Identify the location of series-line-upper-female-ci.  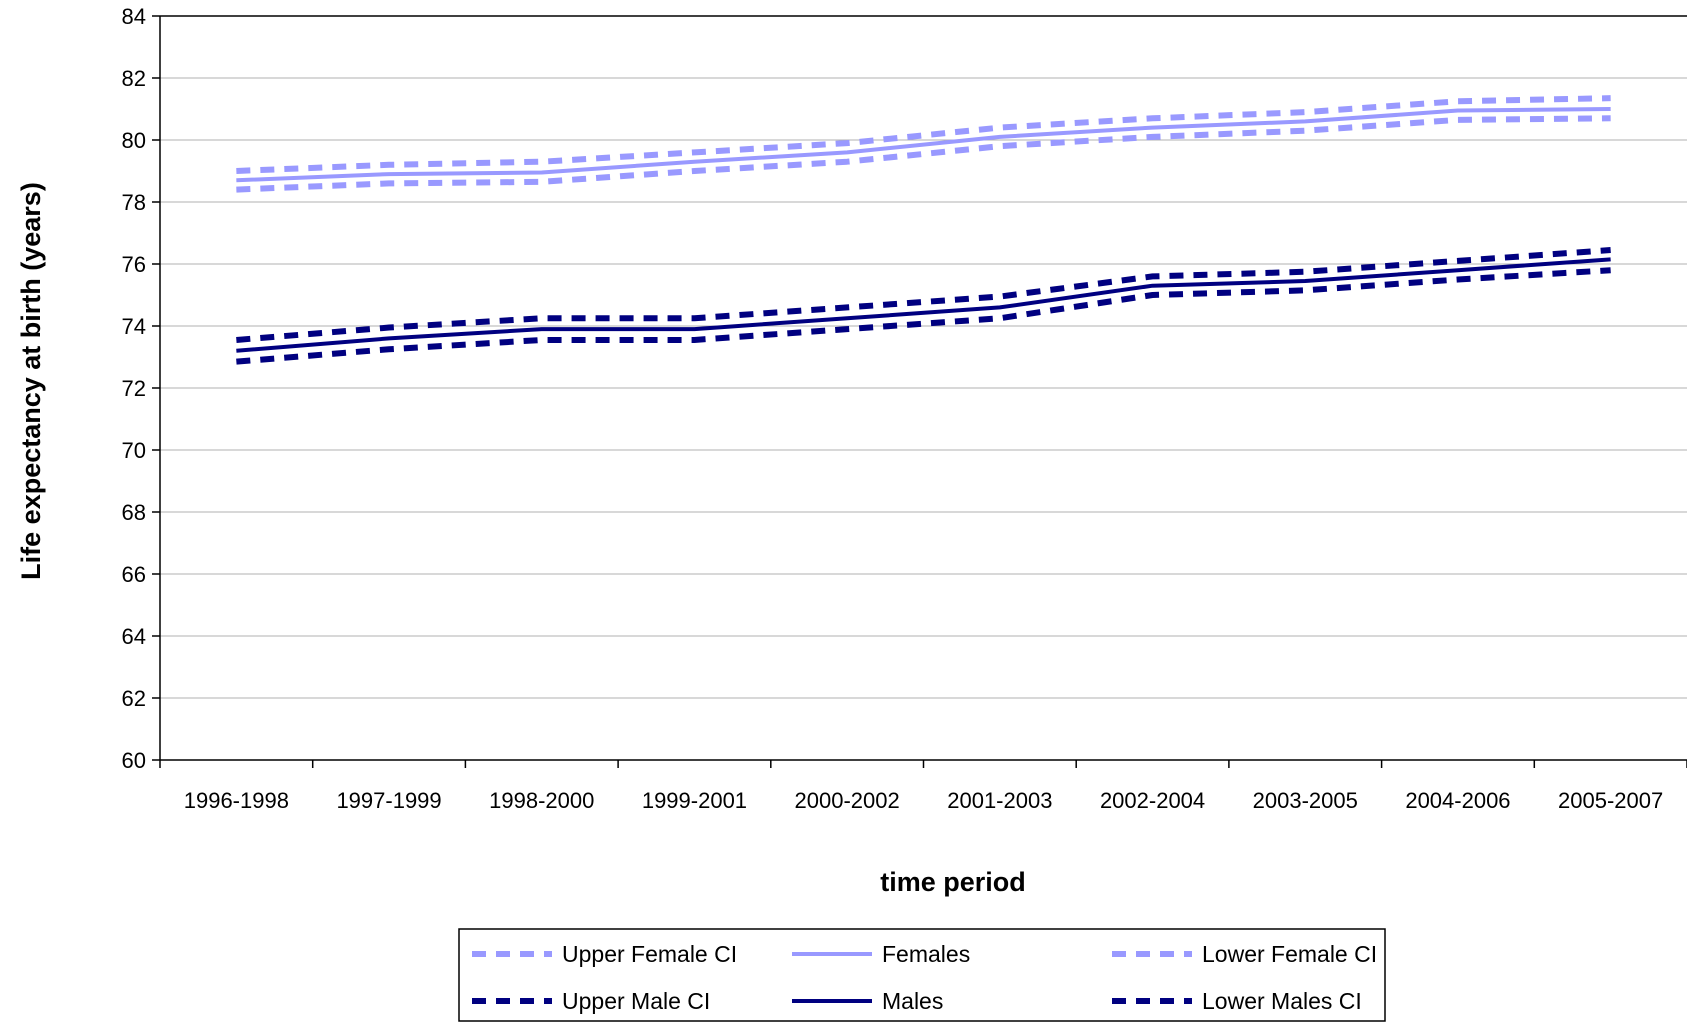
(923, 134).